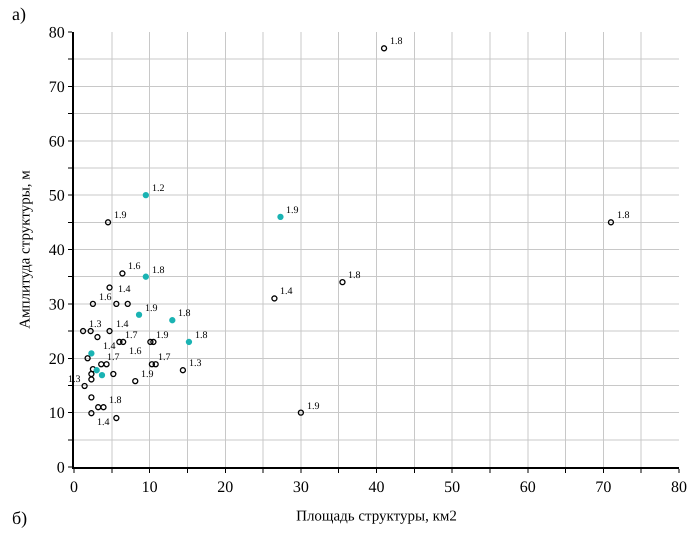 Image resolution: width=699 pixels, height=534 pixels. I want to click on x-tick-label: 20, so click(225, 487).